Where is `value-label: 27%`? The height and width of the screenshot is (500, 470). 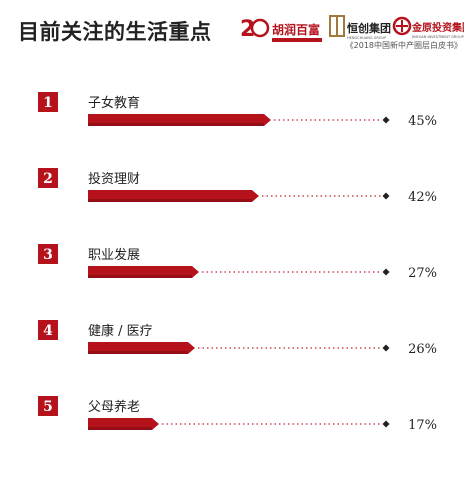 value-label: 27% is located at coordinates (422, 273).